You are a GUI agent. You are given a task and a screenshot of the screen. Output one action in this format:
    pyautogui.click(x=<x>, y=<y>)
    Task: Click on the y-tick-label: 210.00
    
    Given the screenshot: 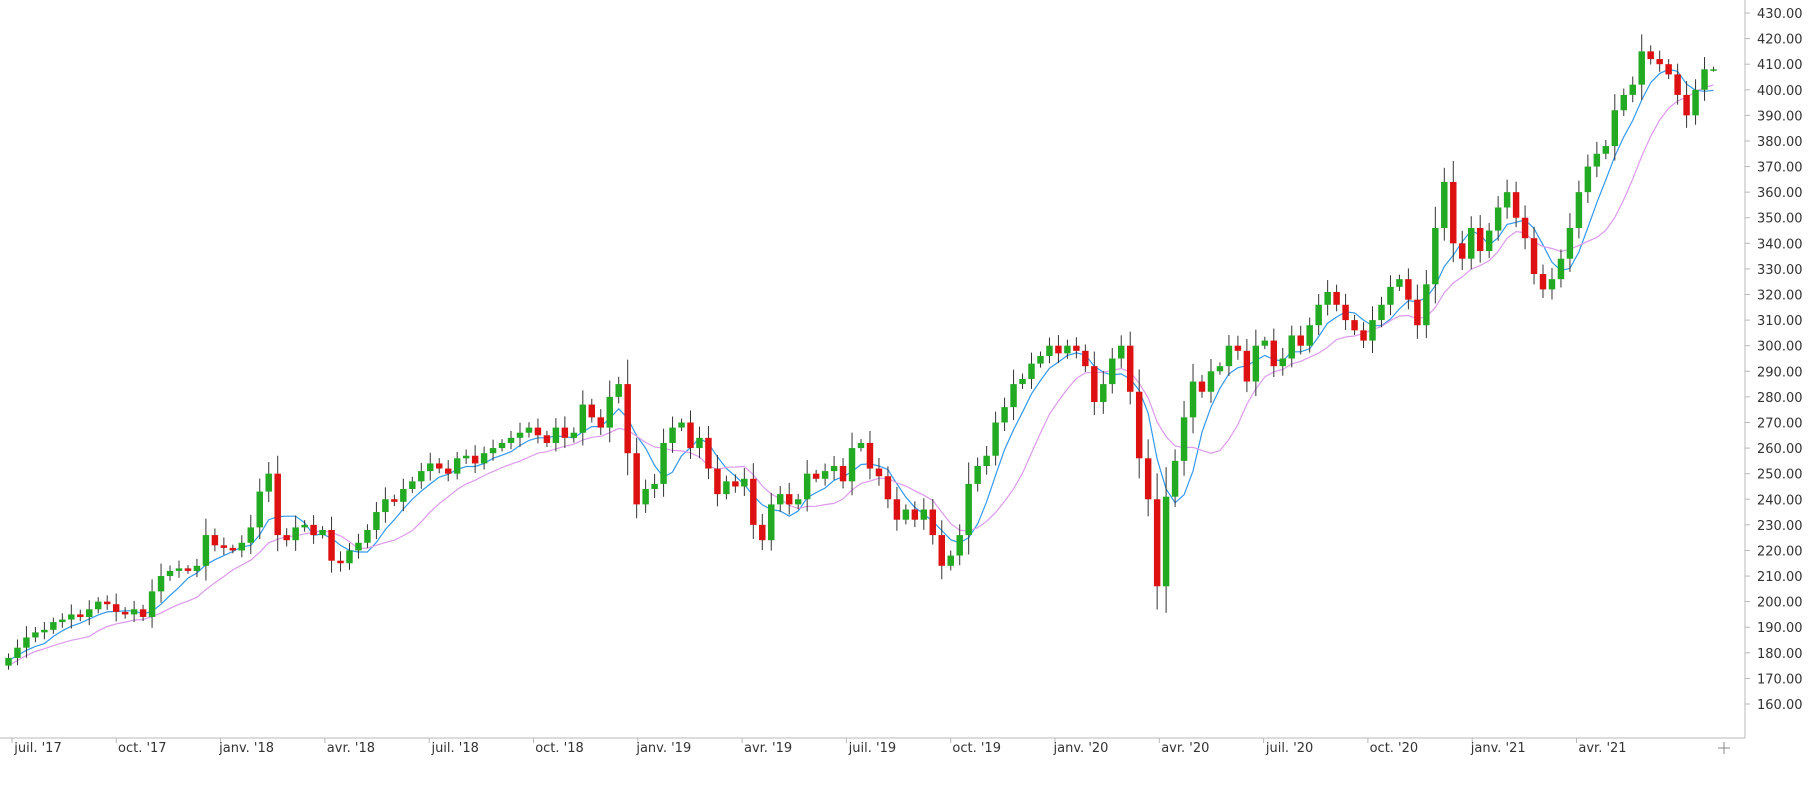 What is the action you would take?
    pyautogui.click(x=1780, y=577)
    